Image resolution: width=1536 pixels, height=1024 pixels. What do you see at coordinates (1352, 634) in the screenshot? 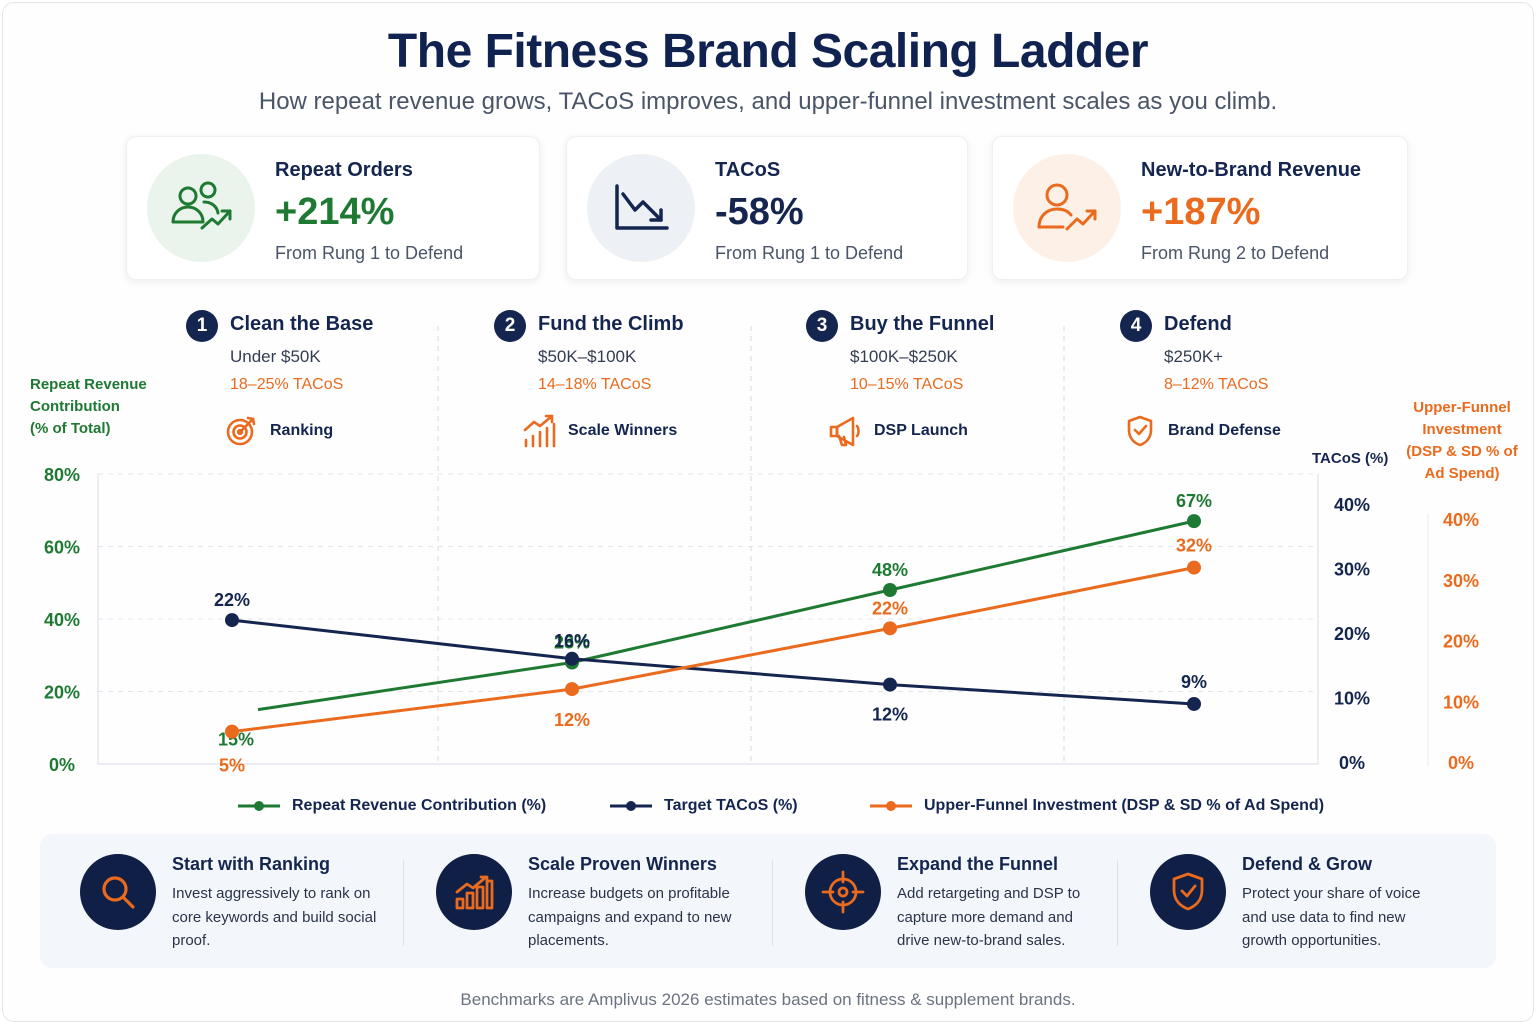
I see `right-axis-tick-label: 20%` at bounding box center [1352, 634].